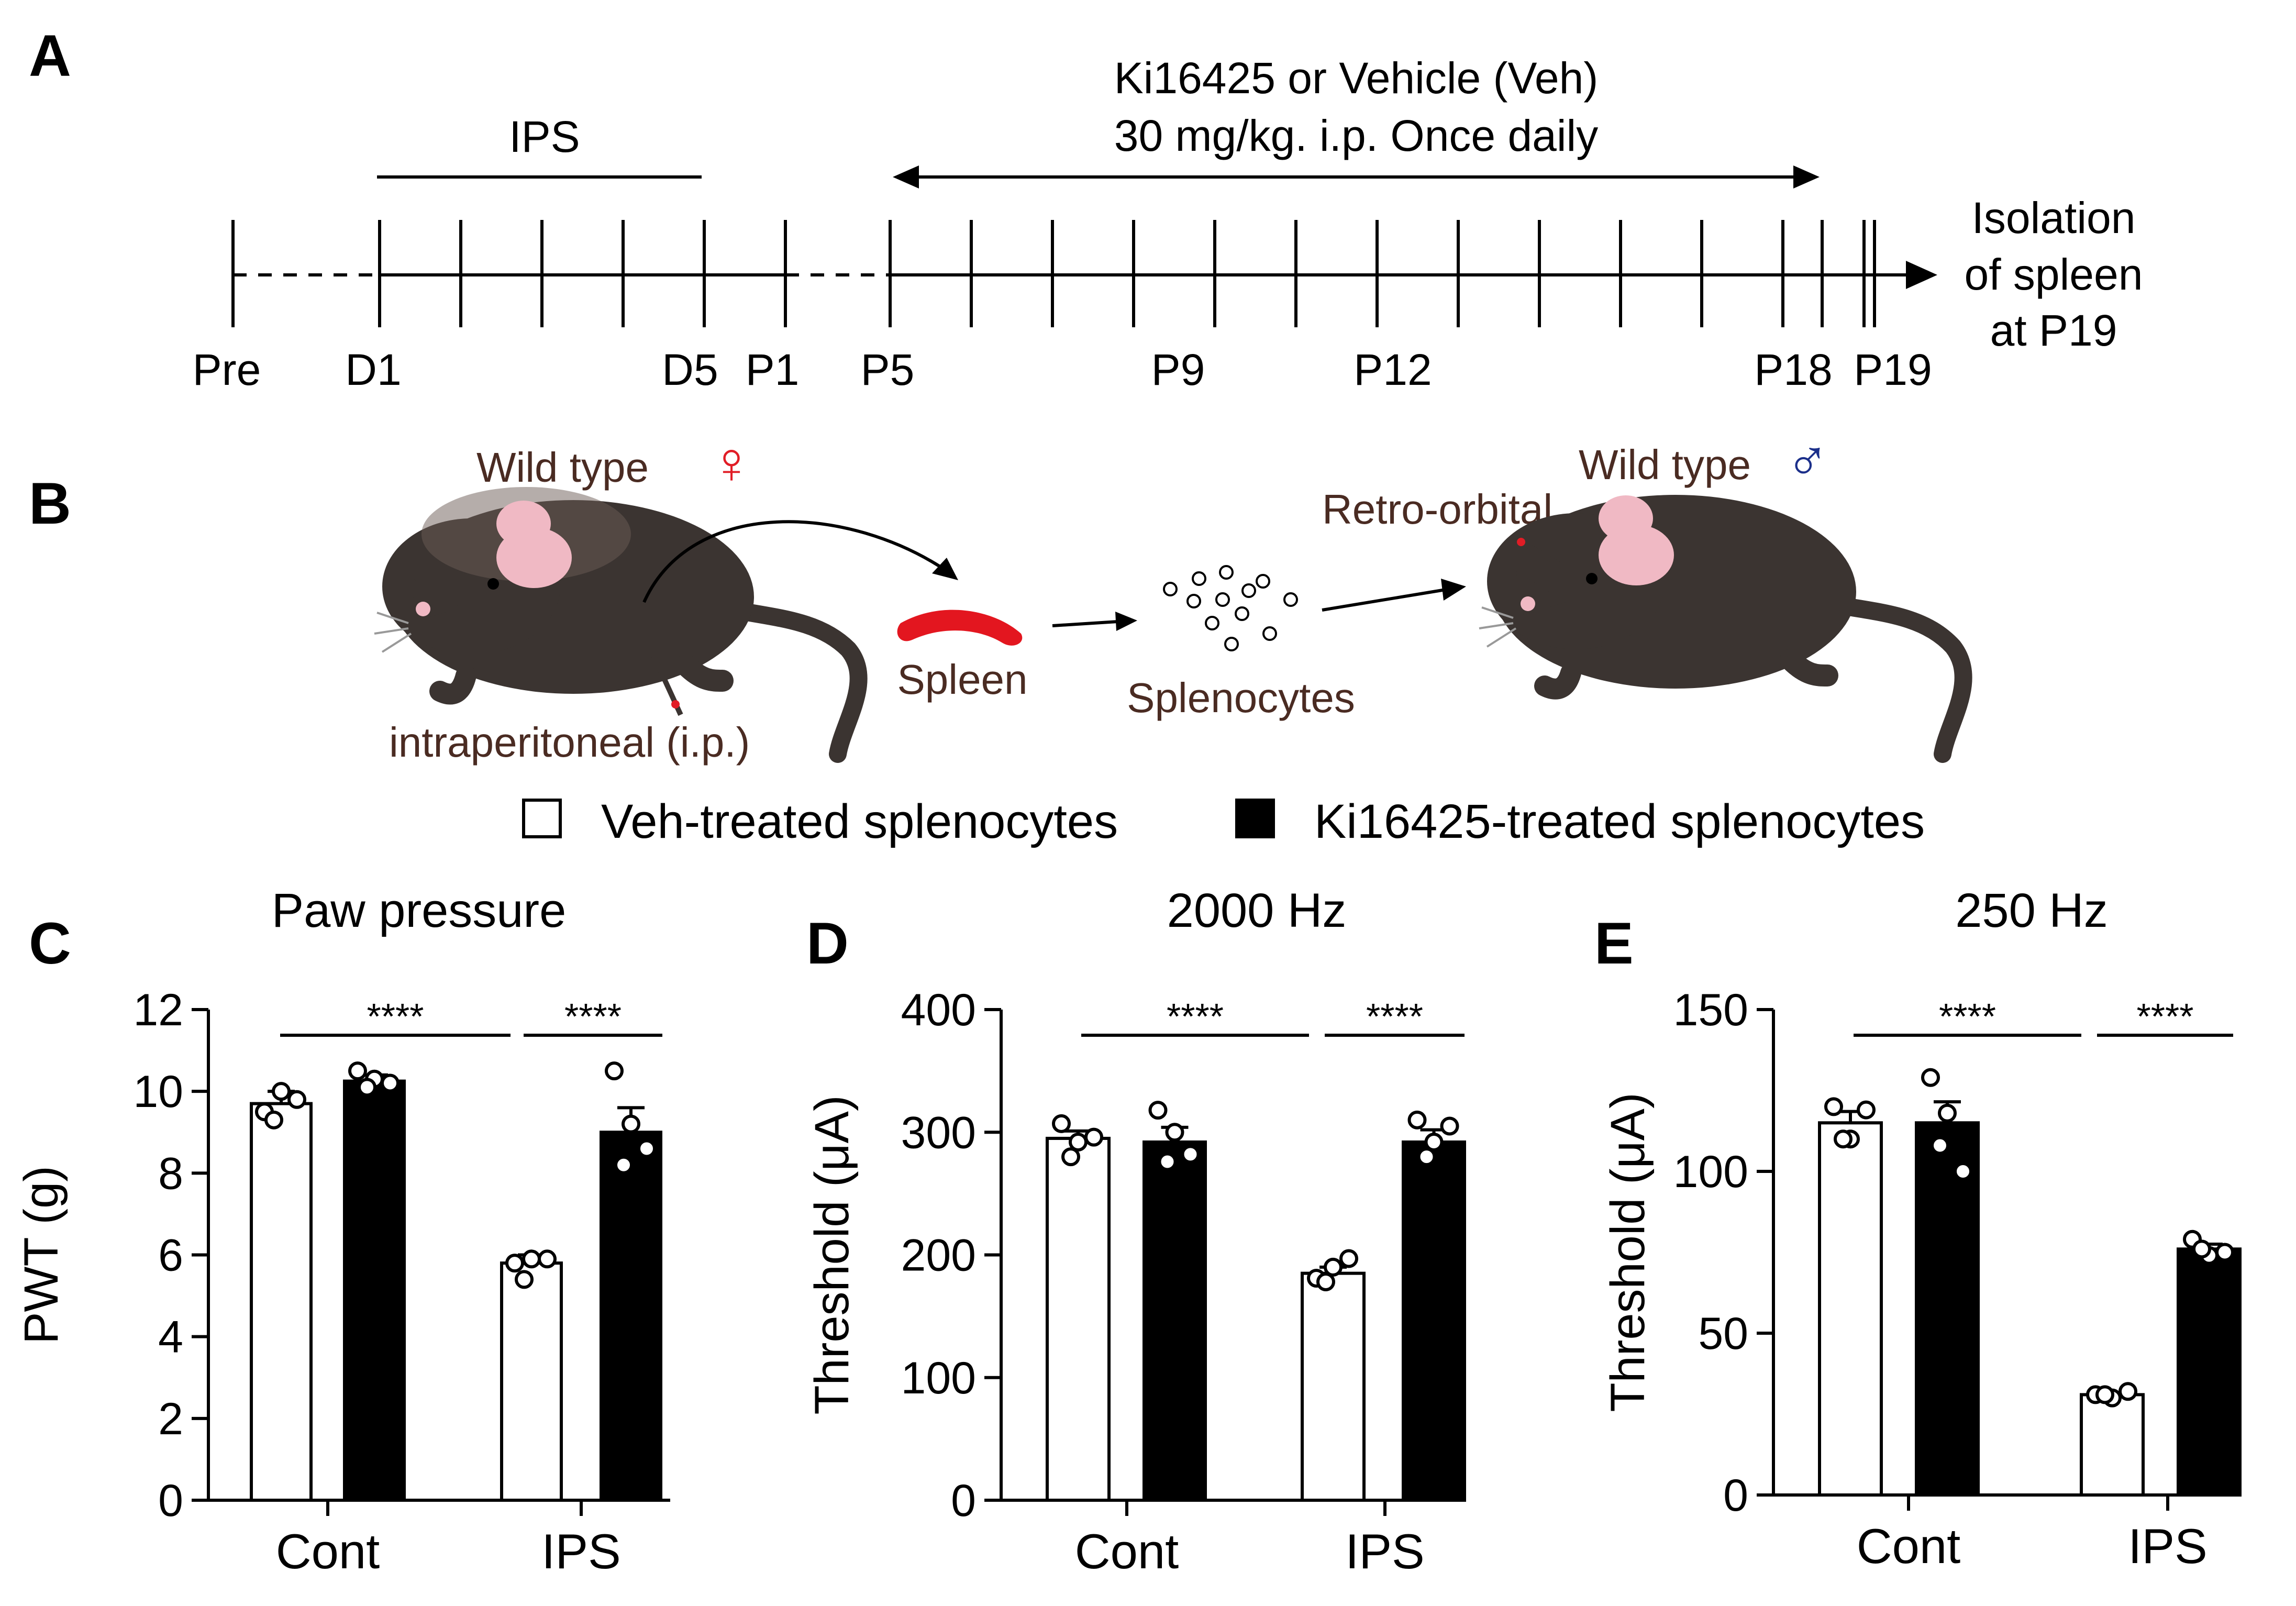 The image size is (2296, 1606). Describe the element at coordinates (1085, 623) in the screenshot. I see `arrow-to-splenocytes` at that location.